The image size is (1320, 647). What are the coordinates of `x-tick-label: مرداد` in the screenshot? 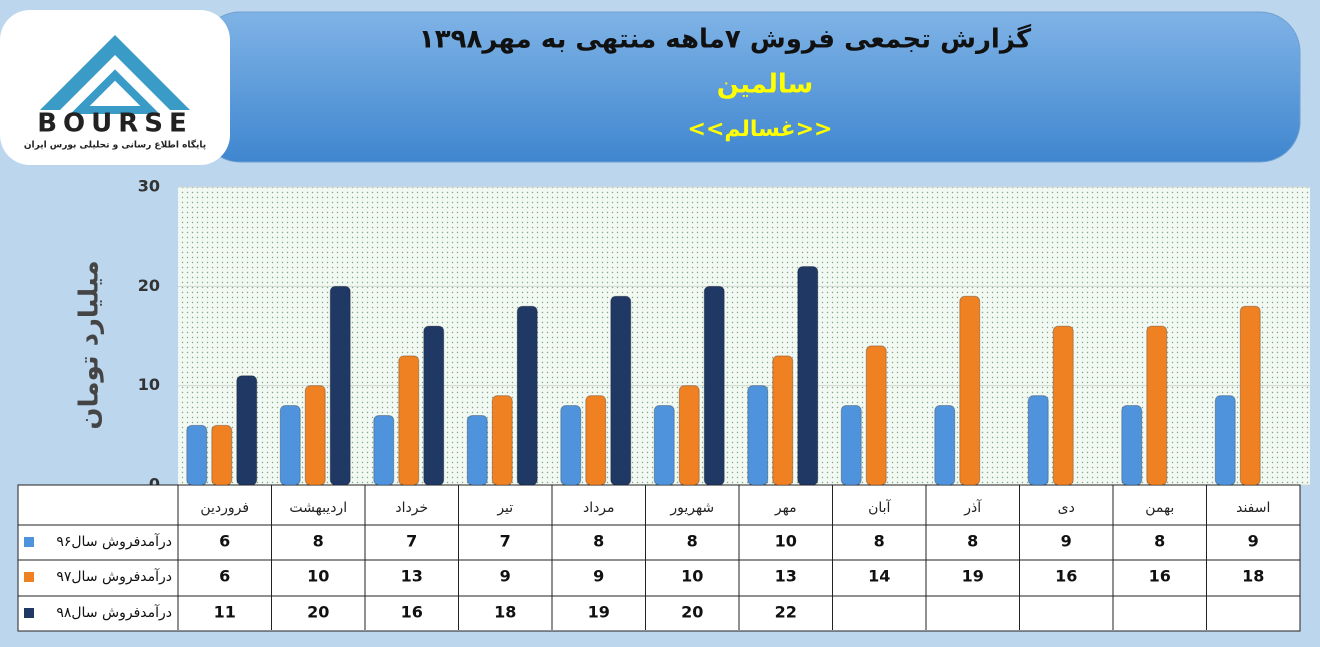 It's located at (599, 508).